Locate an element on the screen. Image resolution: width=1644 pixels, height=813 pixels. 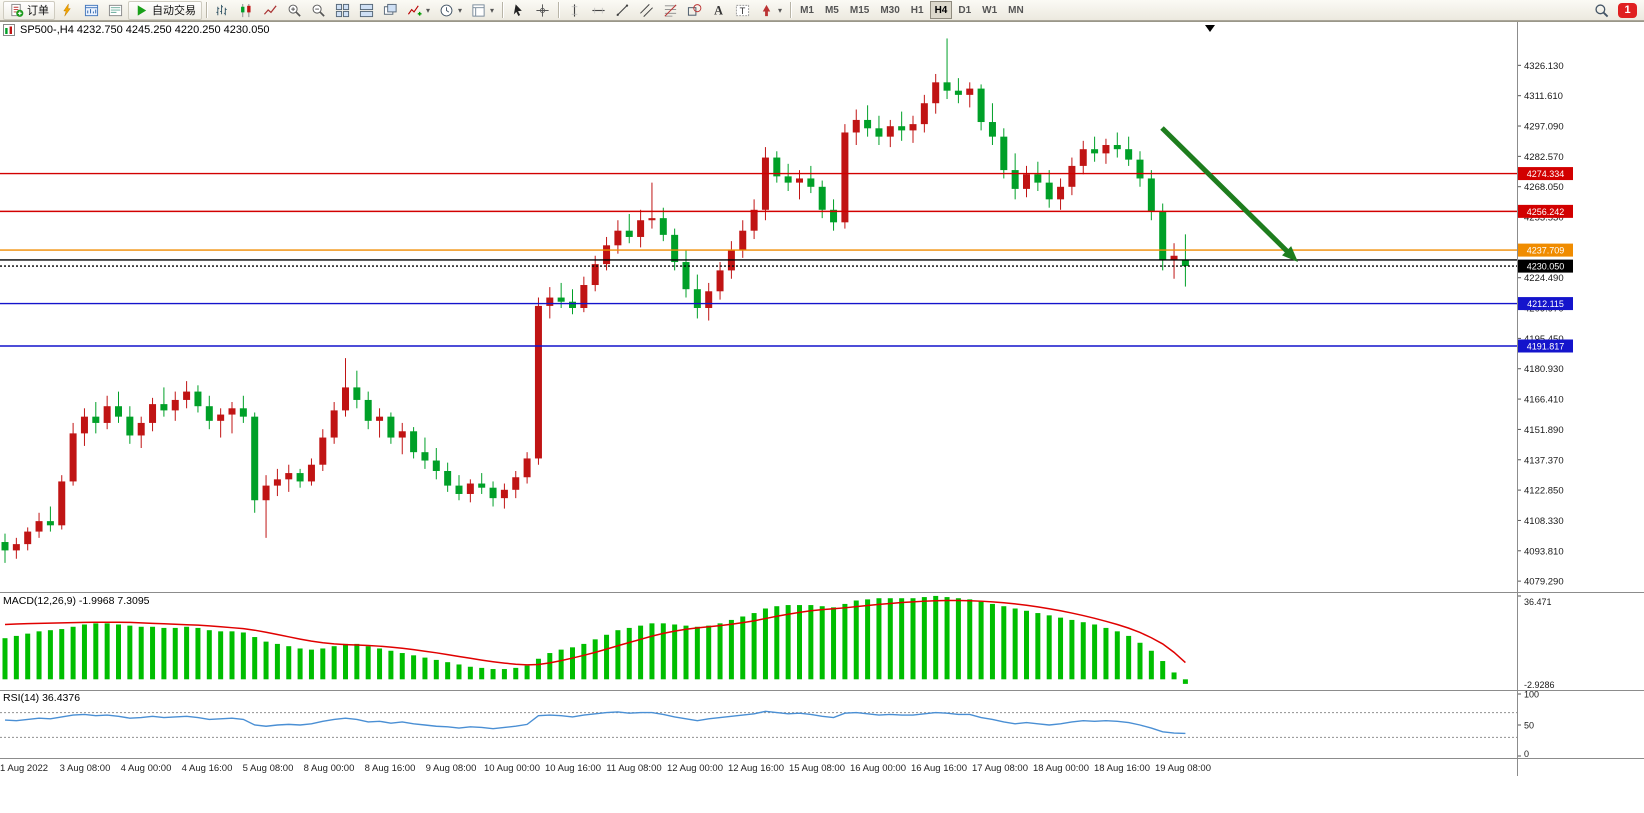
chevron-down-icon: ▾ is located at coordinates (780, 10).